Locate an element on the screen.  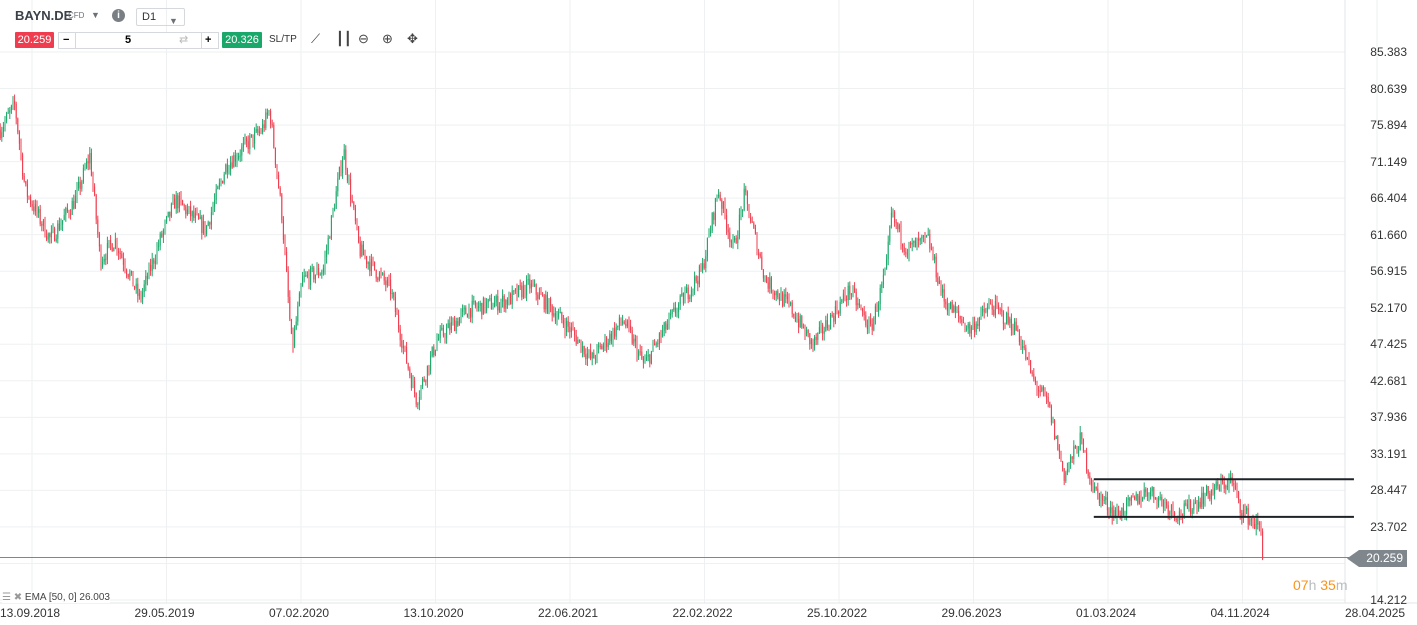
y-tick-label: 42.681 is located at coordinates (1388, 380).